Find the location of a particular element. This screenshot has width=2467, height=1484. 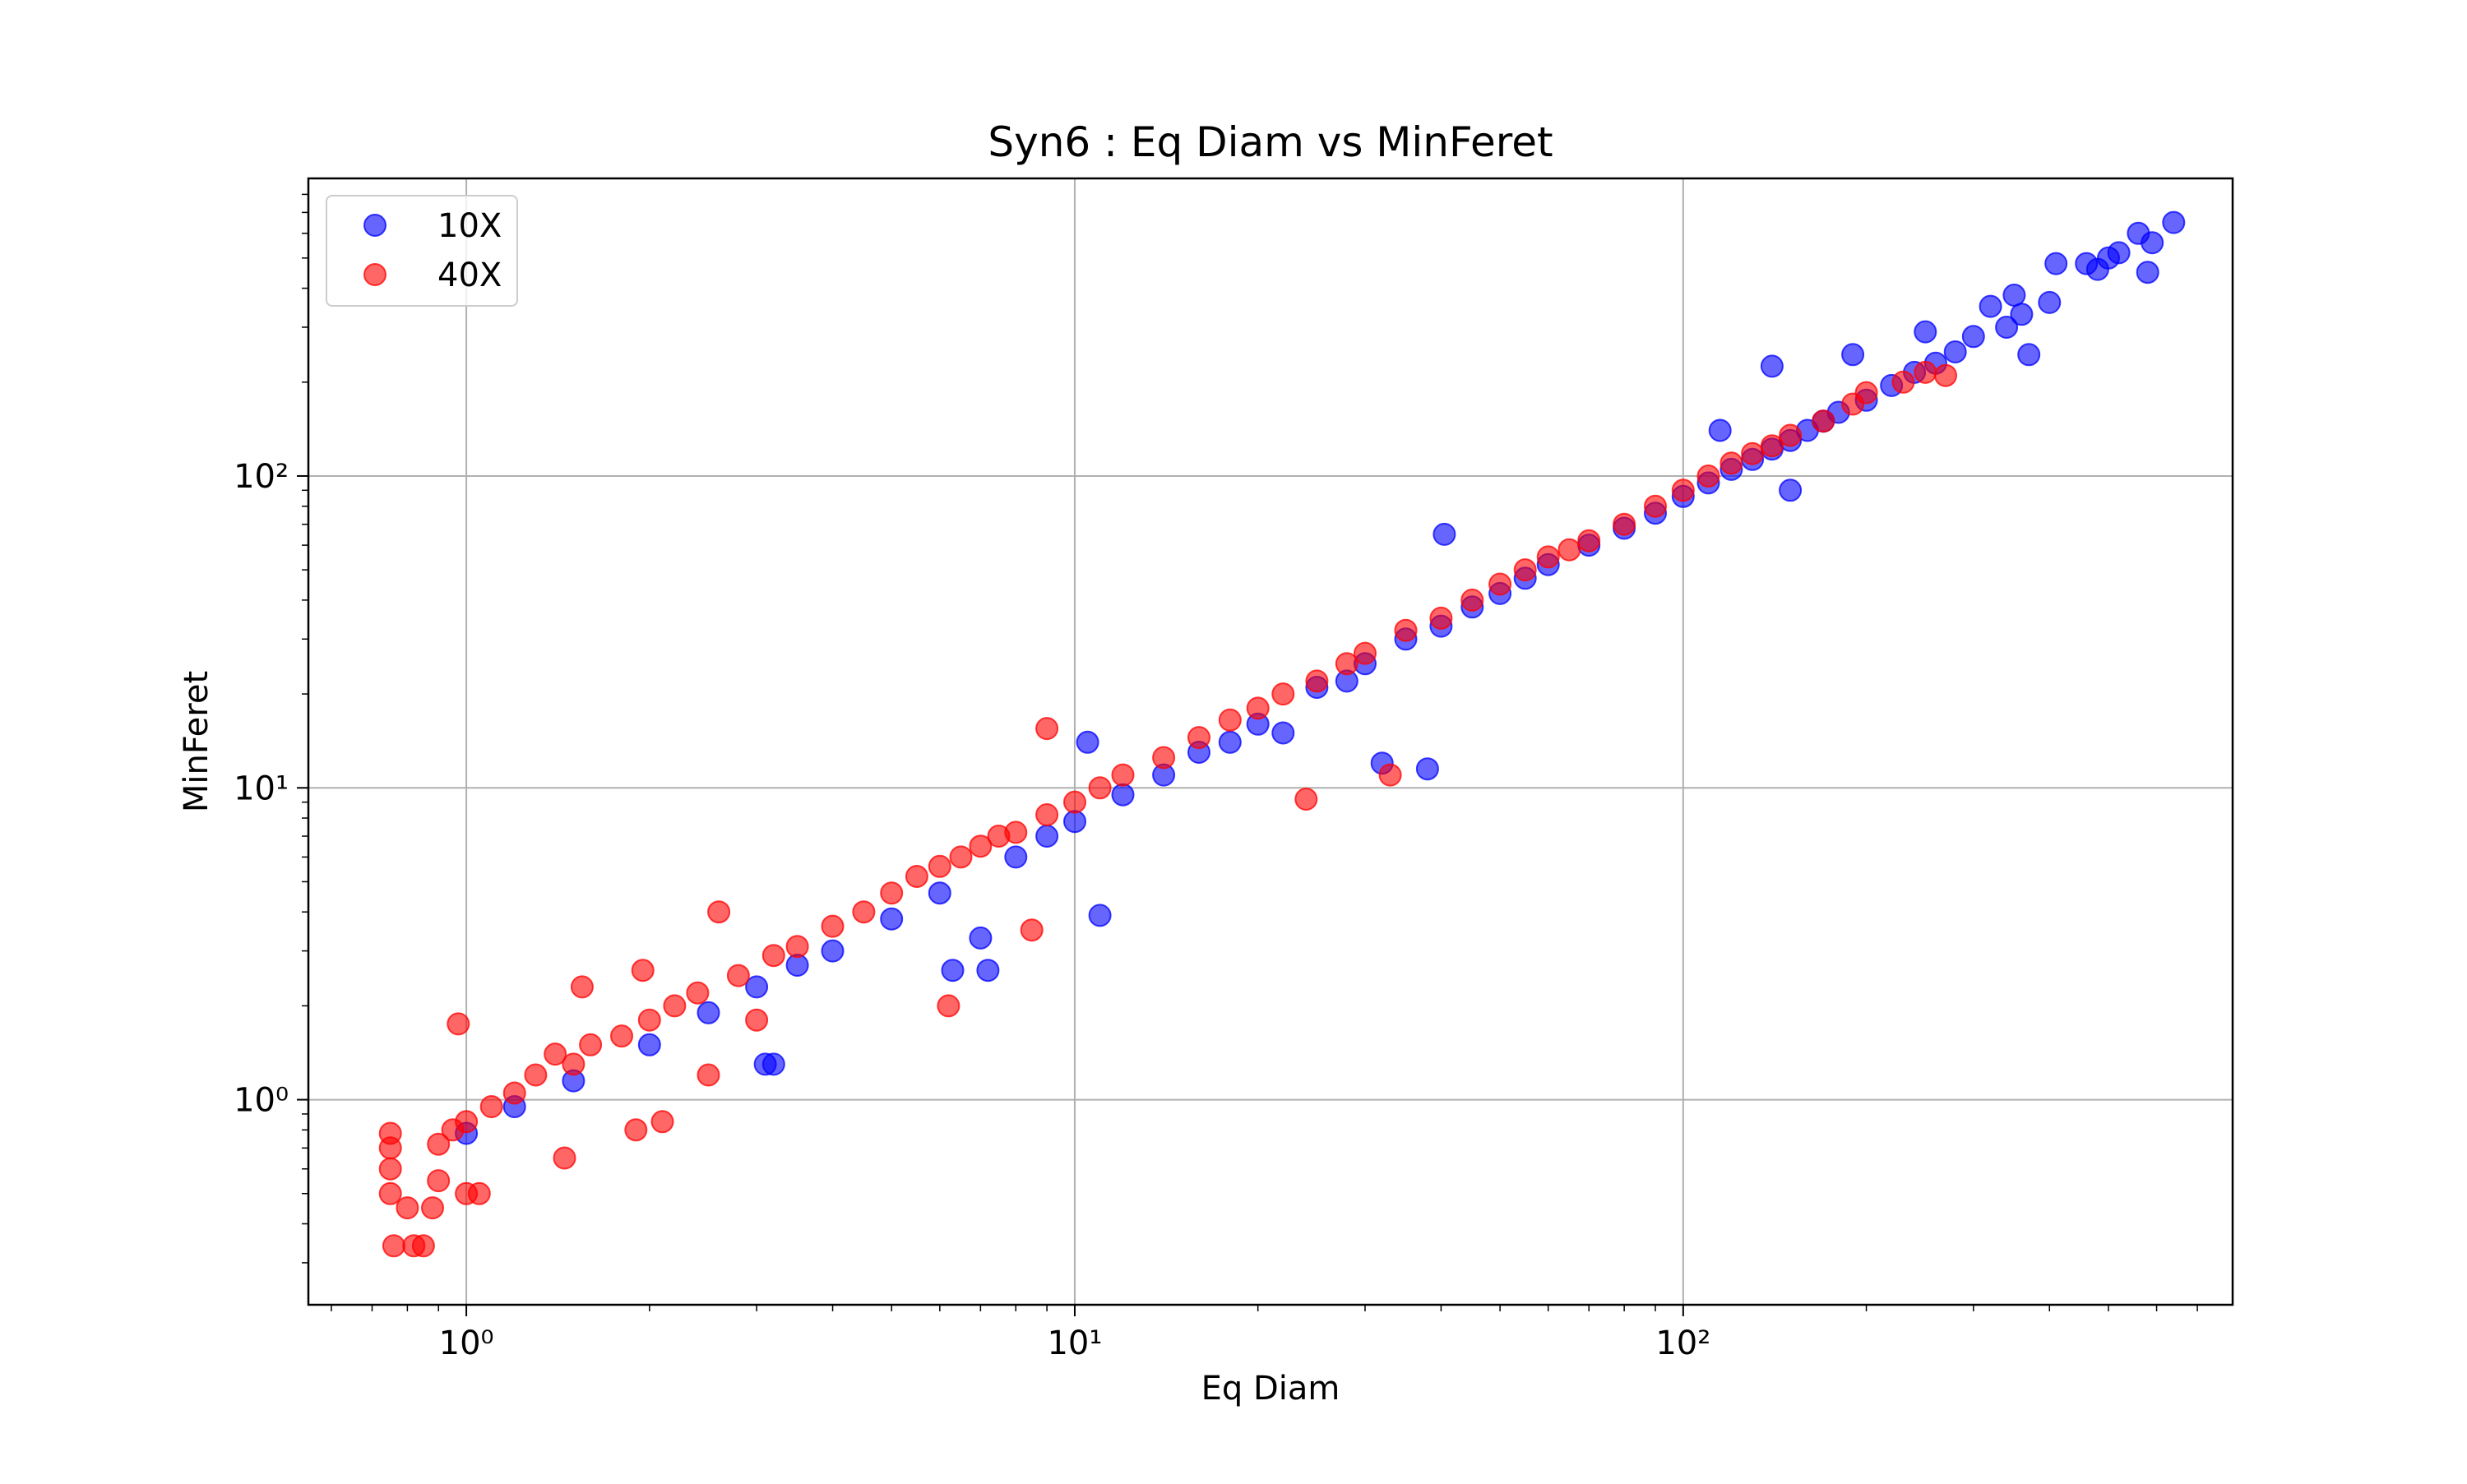

legend-marker-40x is located at coordinates (374, 275).